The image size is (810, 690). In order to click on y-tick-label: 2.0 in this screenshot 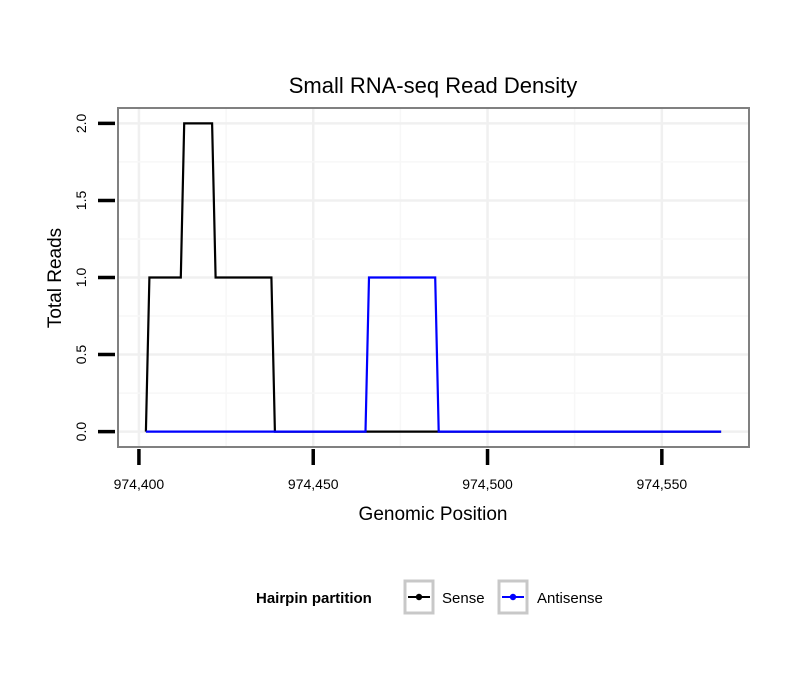, I will do `click(81, 123)`.